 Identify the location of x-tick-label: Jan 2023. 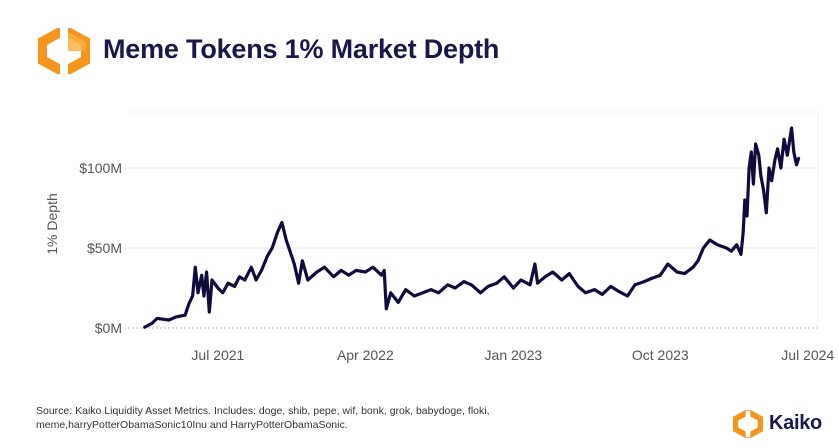
(514, 355).